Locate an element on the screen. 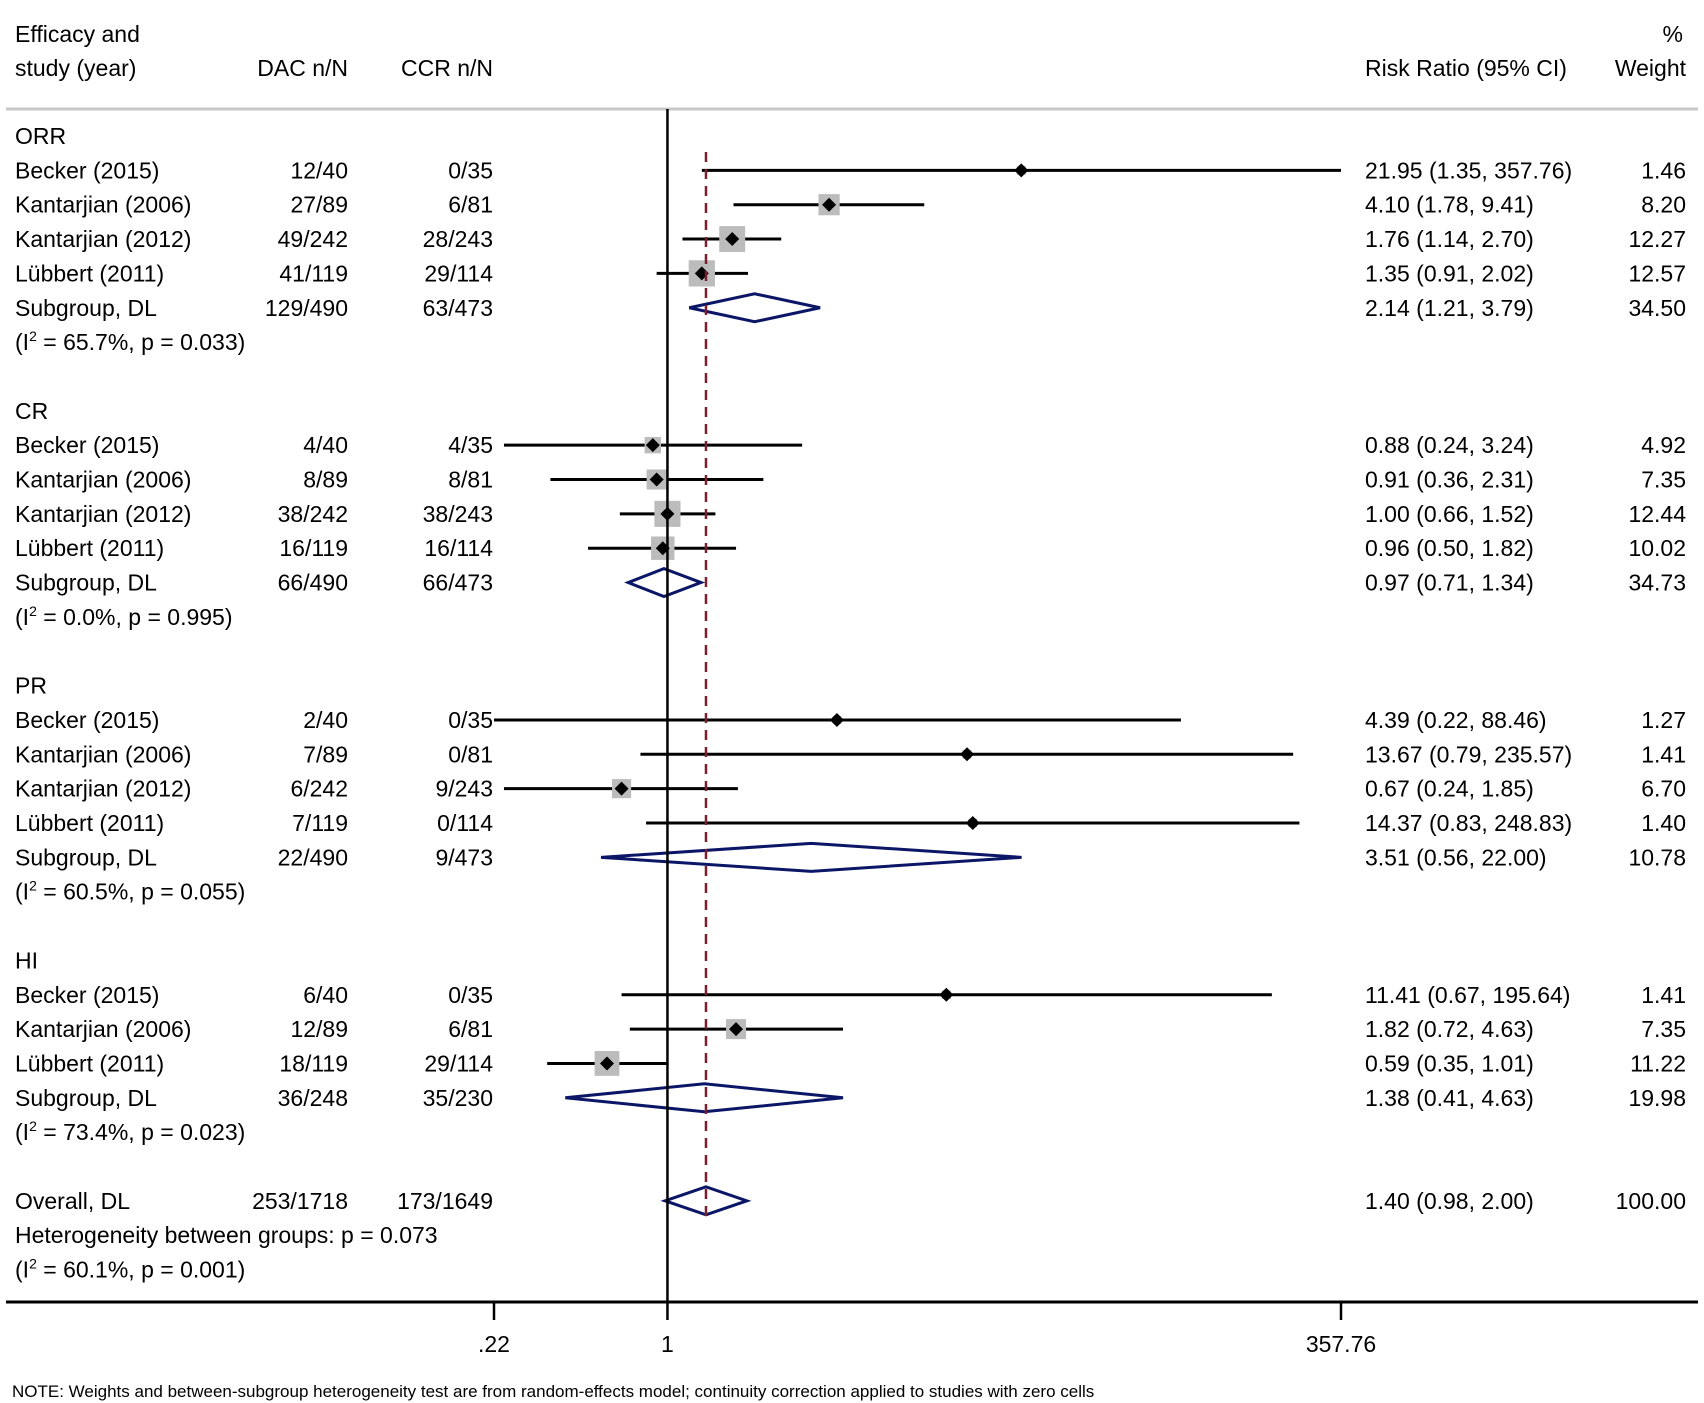  ci-text: 0.59 (0.35, 1.01) is located at coordinates (1449, 1063).